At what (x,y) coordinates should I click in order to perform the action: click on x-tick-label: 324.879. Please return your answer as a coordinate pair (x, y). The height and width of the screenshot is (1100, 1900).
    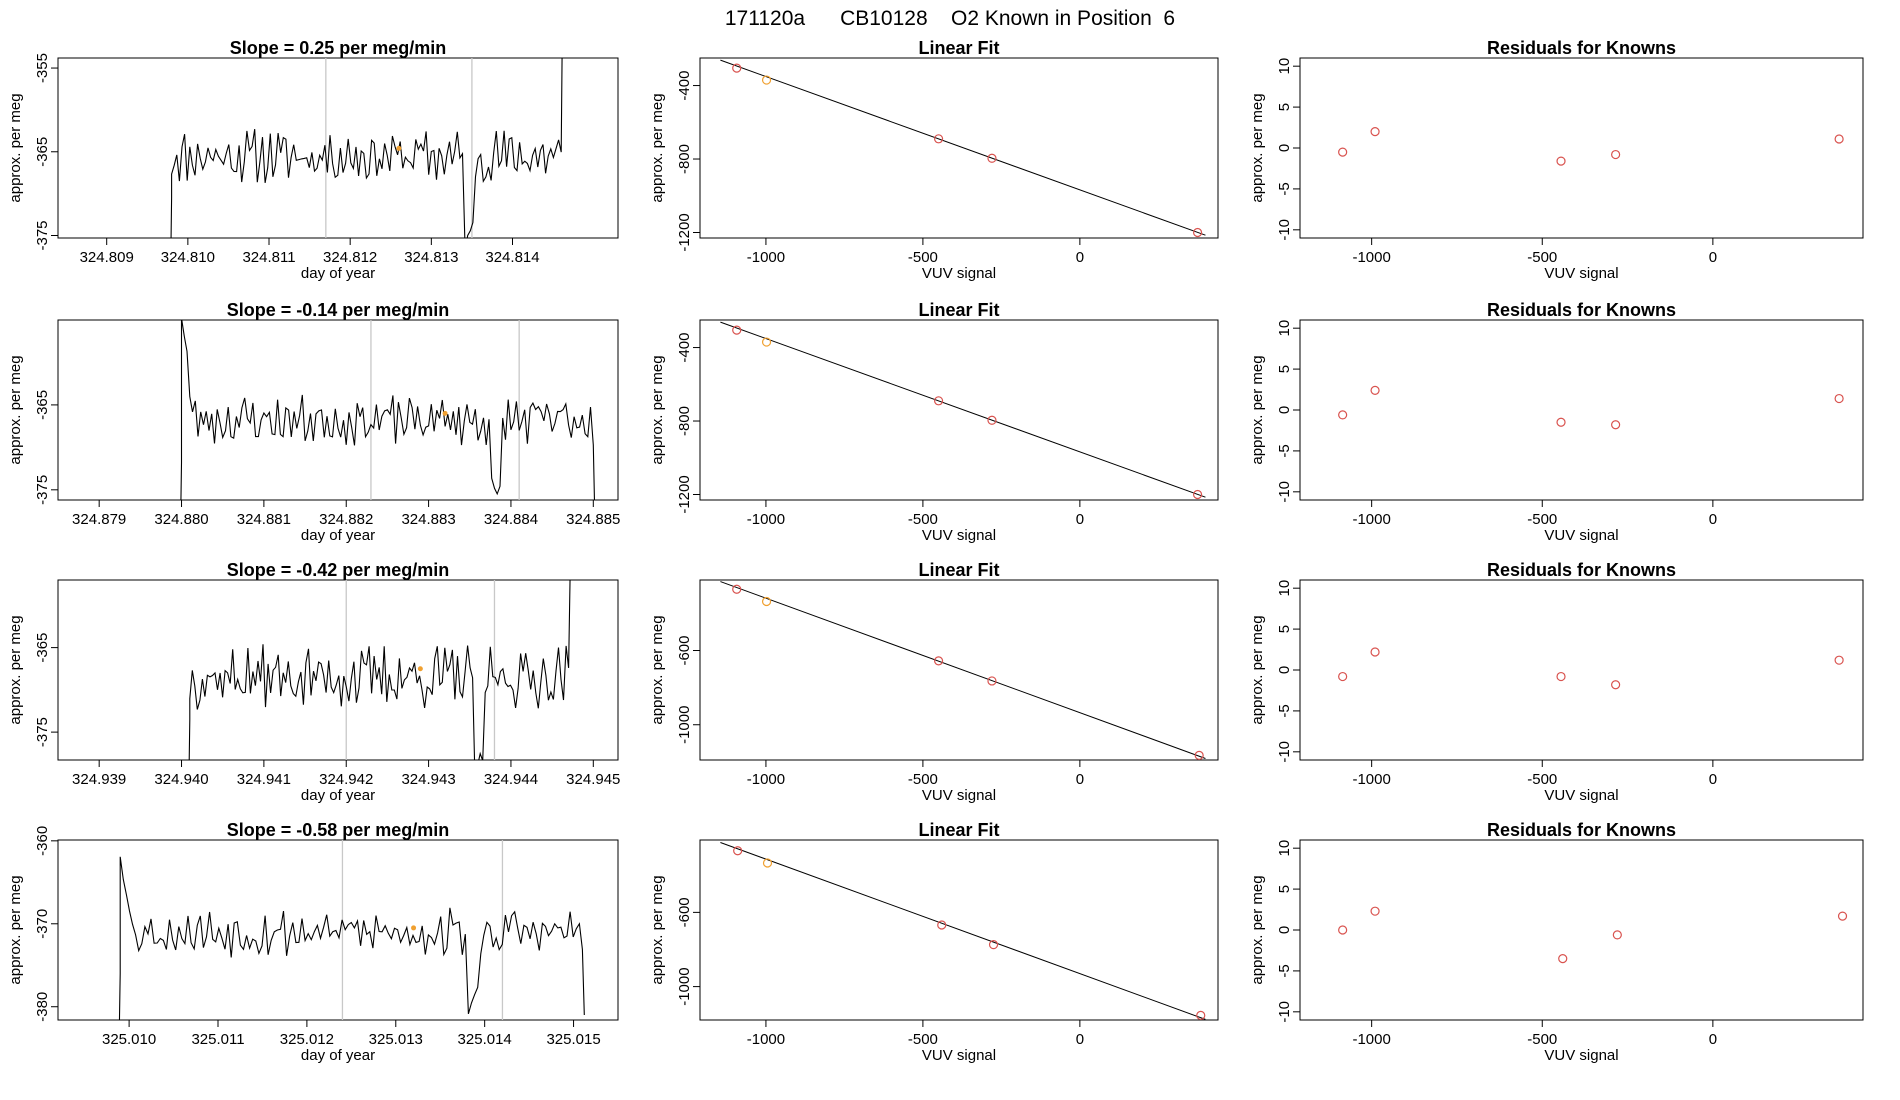
    Looking at the image, I should click on (99, 519).